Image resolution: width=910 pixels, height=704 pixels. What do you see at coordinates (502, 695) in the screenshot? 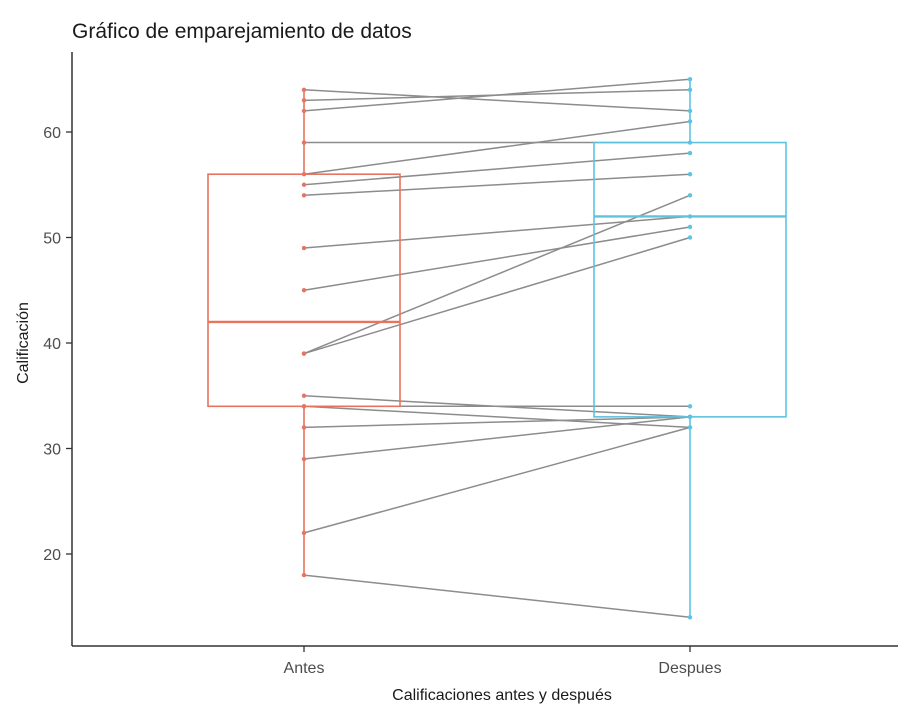
I see `x-axis-title: Calificaciones antes y después` at bounding box center [502, 695].